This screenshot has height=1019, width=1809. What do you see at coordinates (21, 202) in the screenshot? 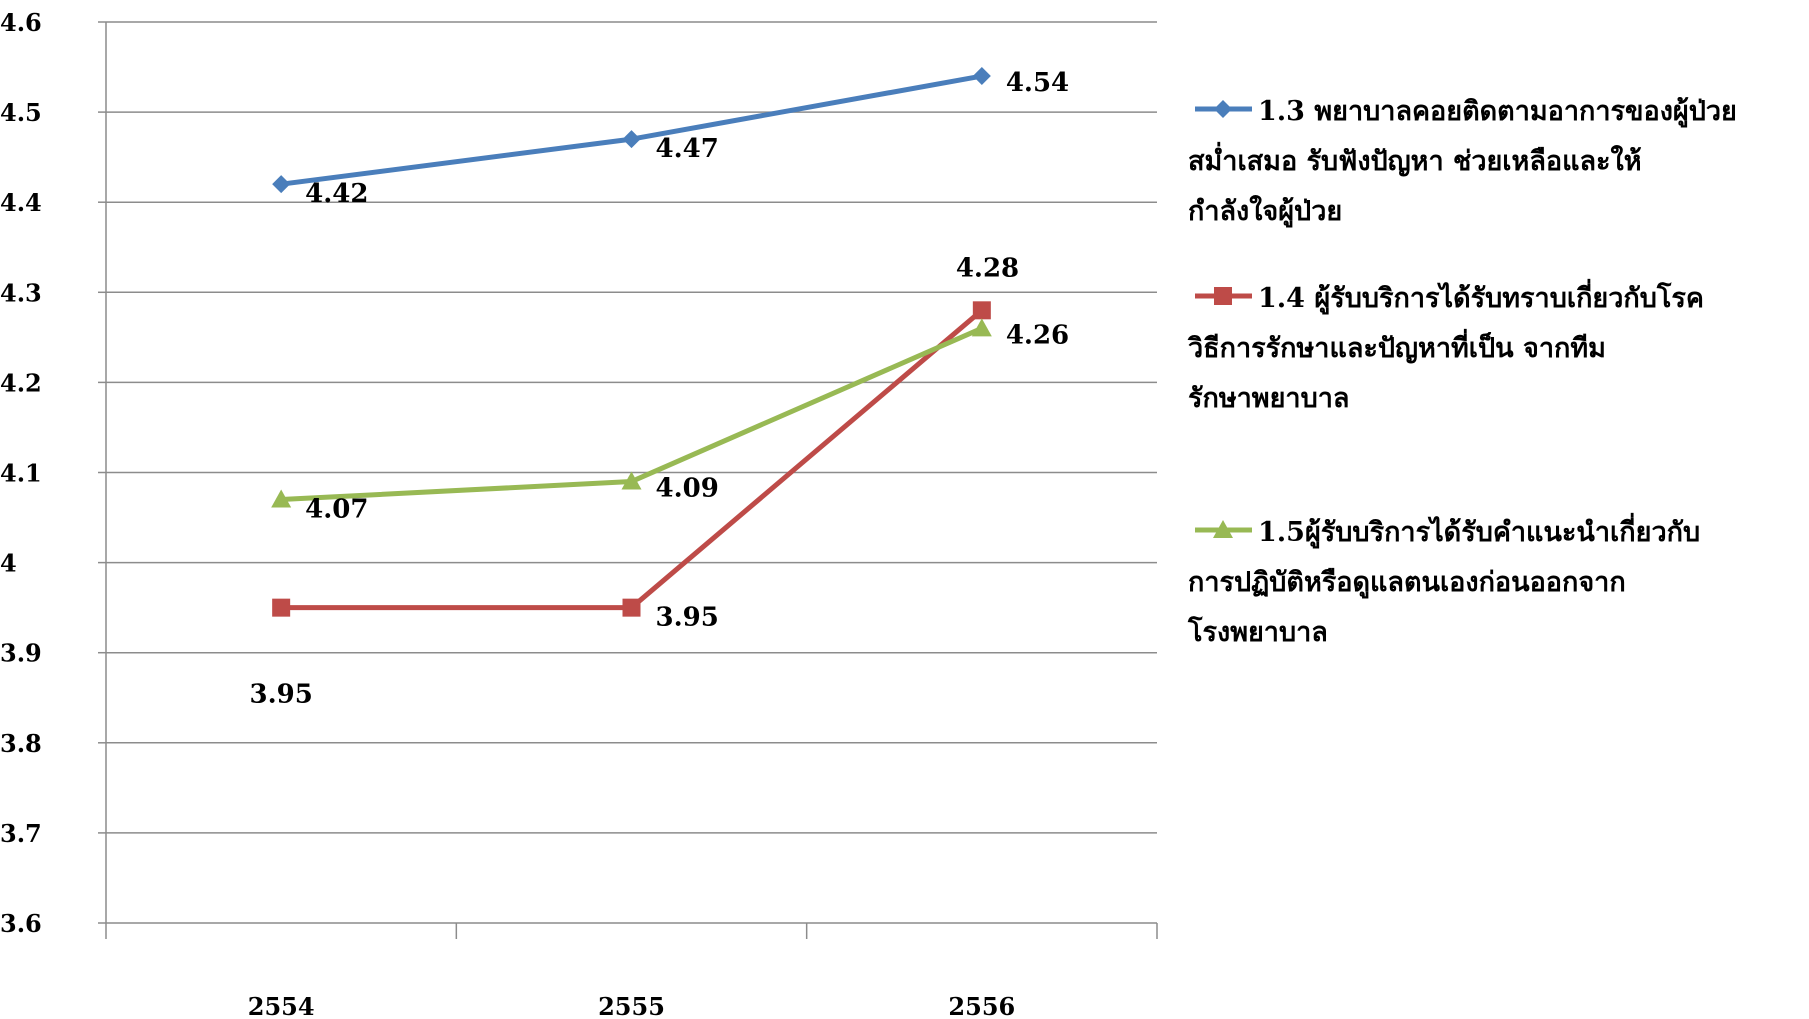
I see `y-tick-label: 4.4` at bounding box center [21, 202].